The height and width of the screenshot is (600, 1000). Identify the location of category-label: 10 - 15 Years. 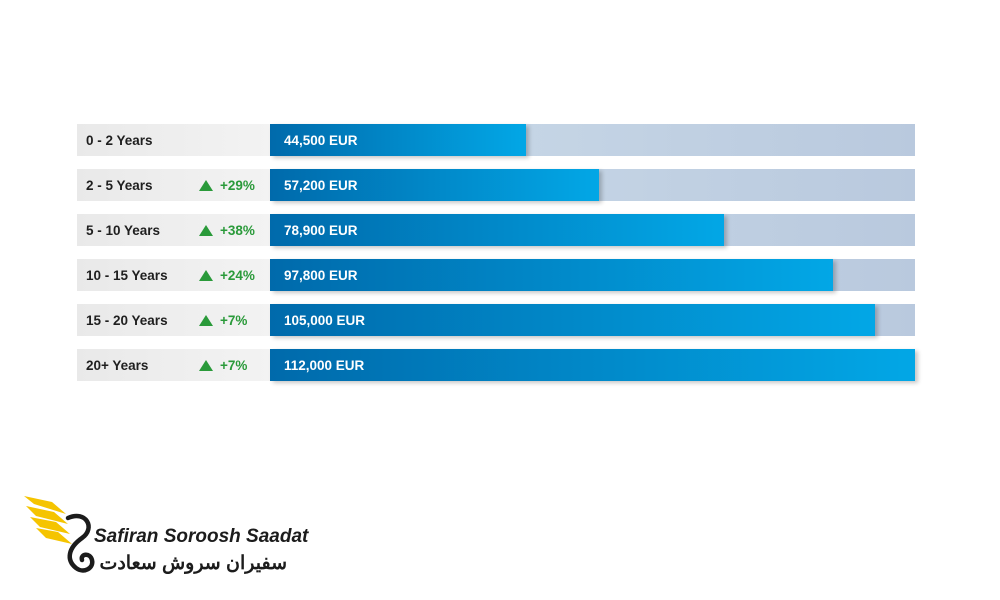
(127, 275).